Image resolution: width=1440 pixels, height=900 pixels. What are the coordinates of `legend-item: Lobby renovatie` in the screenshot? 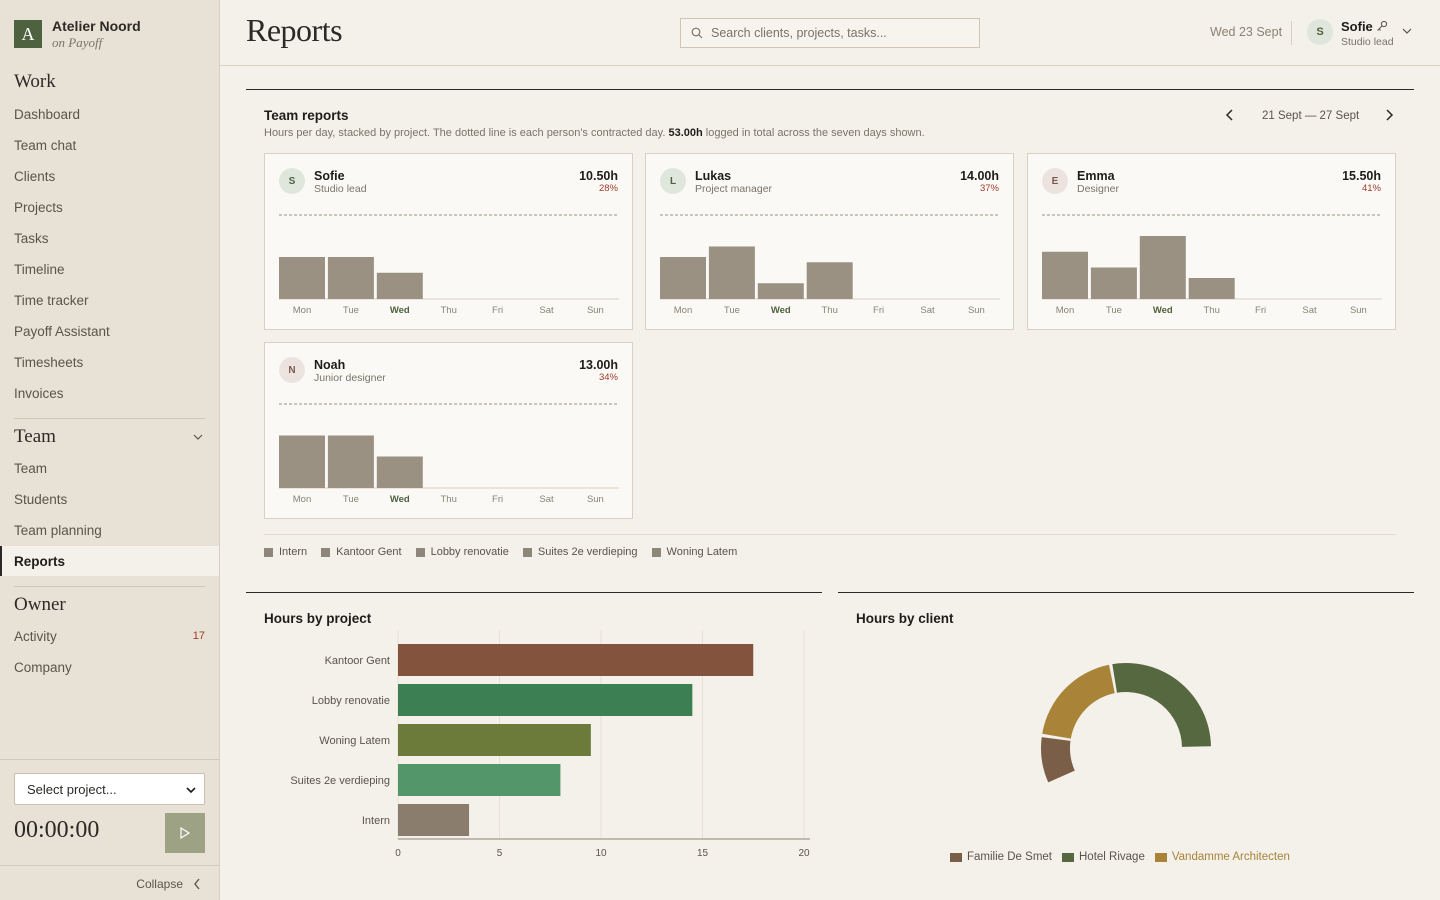 It's located at (462, 552).